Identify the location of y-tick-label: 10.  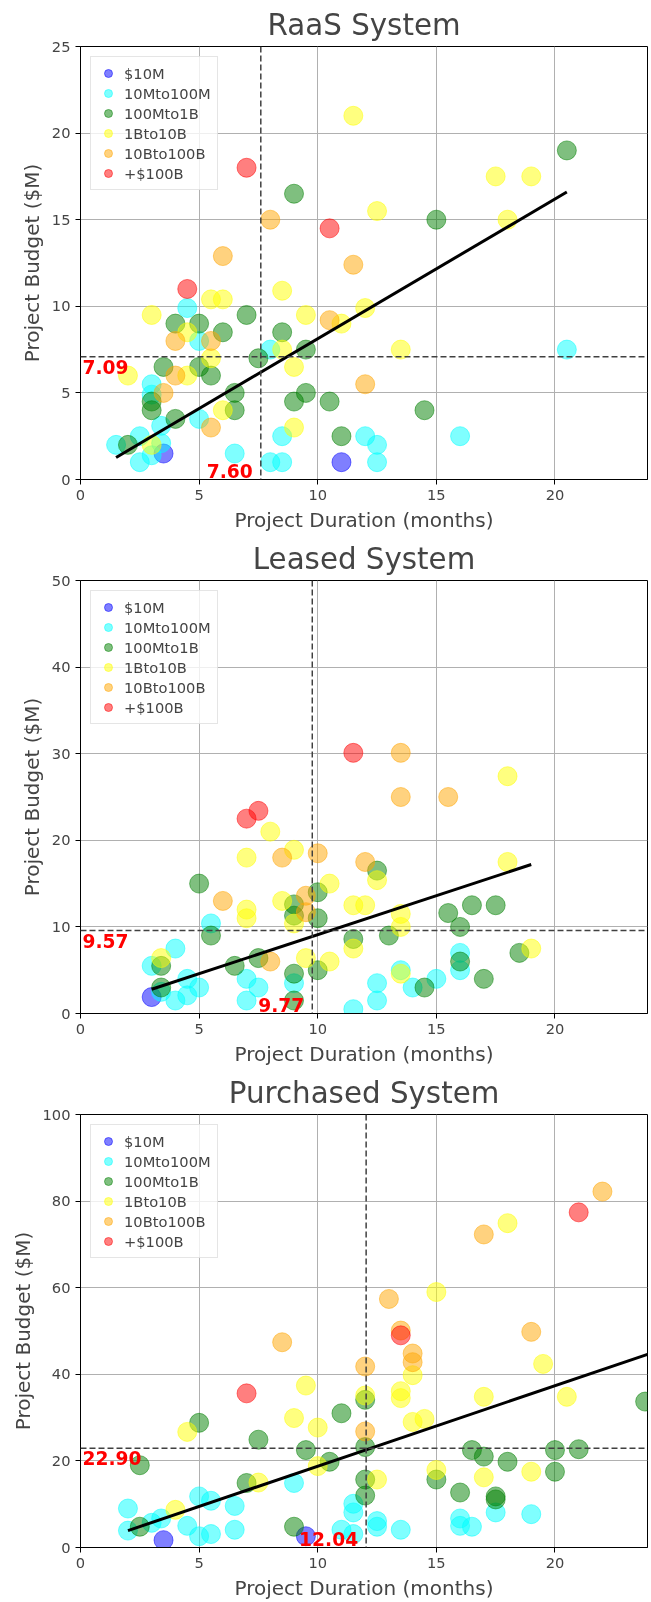
(61, 926).